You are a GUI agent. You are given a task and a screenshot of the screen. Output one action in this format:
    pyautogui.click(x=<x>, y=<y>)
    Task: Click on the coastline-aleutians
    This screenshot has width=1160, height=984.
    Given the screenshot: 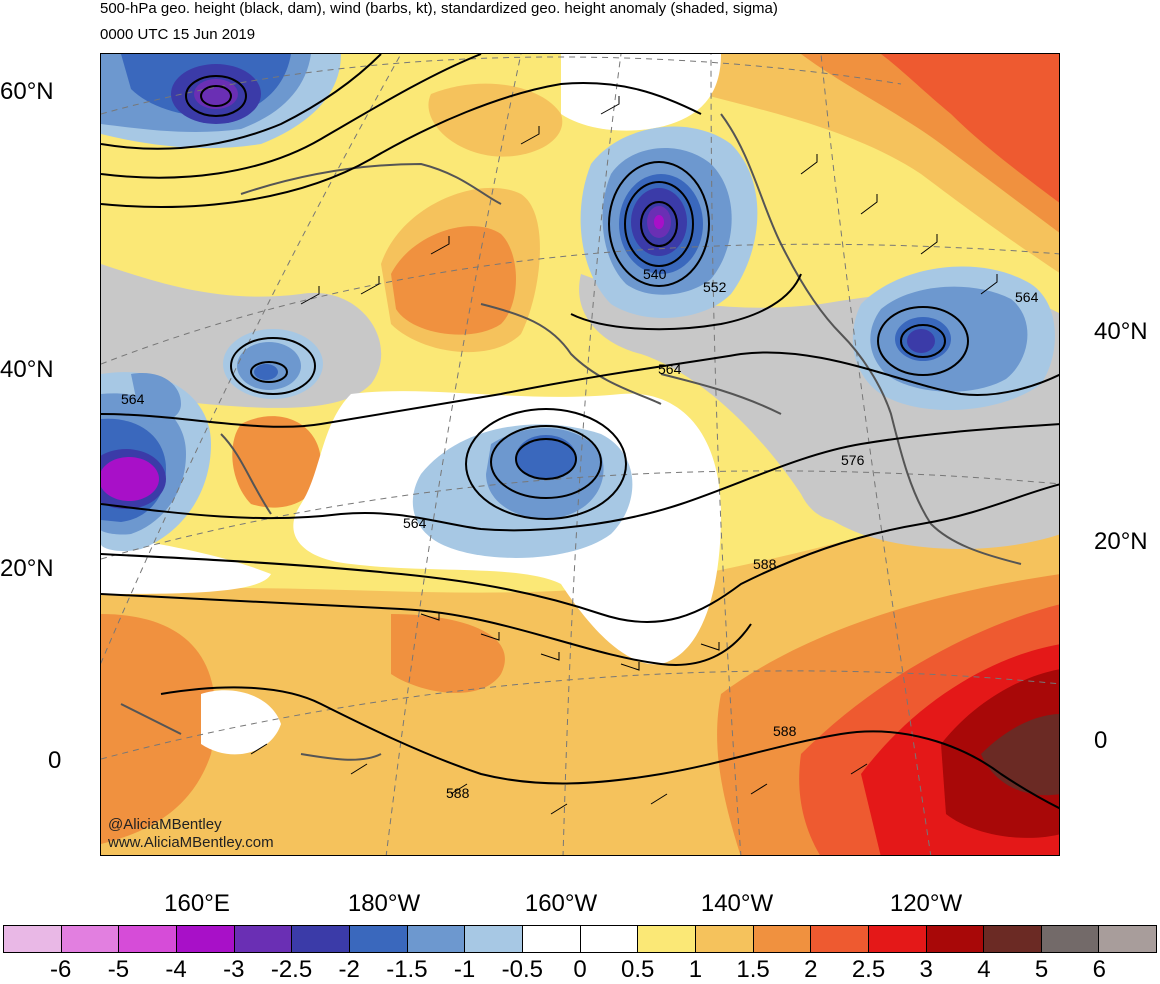 What is the action you would take?
    pyautogui.click(x=571, y=354)
    